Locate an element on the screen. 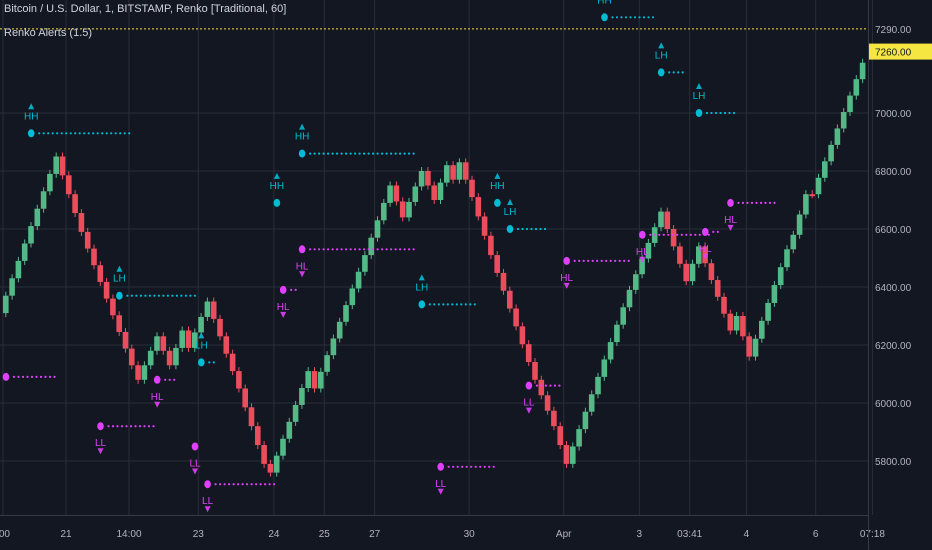 The width and height of the screenshot is (932, 550). x-tick-label: 25 is located at coordinates (325, 534).